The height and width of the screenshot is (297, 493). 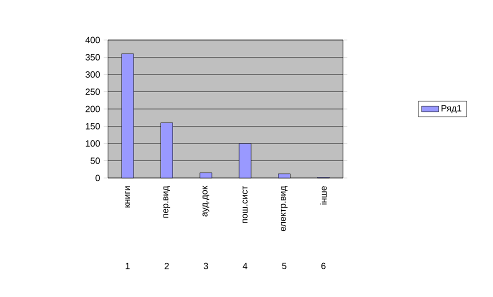 What do you see at coordinates (93, 143) in the screenshot?
I see `y-tick-label: 100` at bounding box center [93, 143].